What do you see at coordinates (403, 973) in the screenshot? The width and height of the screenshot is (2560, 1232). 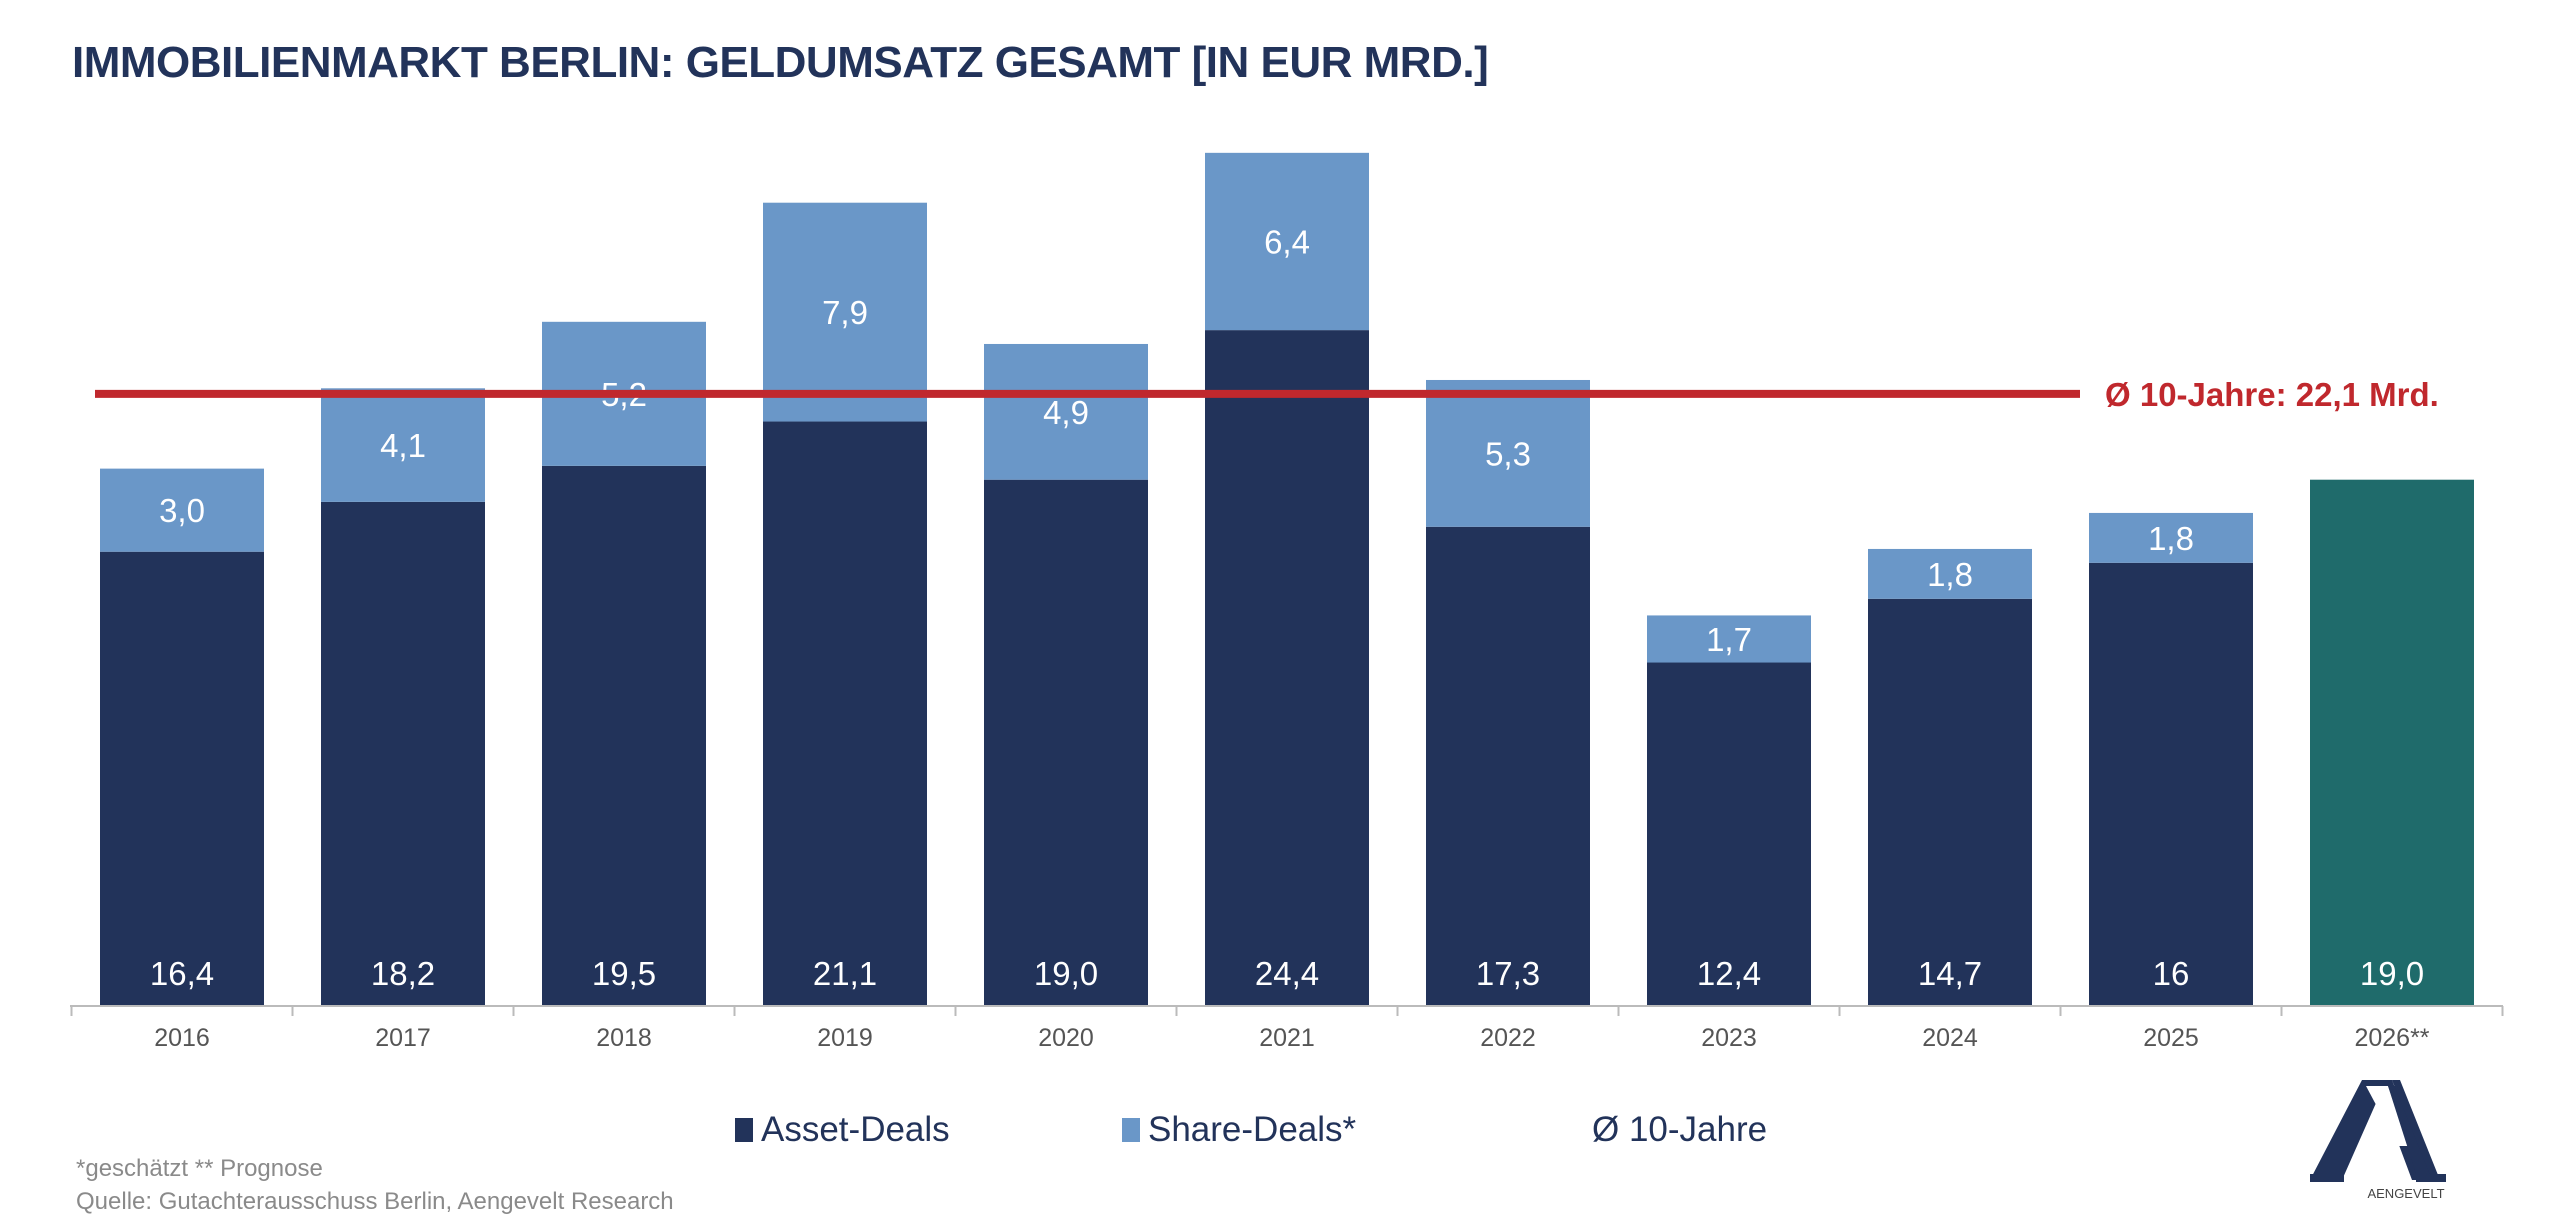 I see `data-label-asset: 18,2` at bounding box center [403, 973].